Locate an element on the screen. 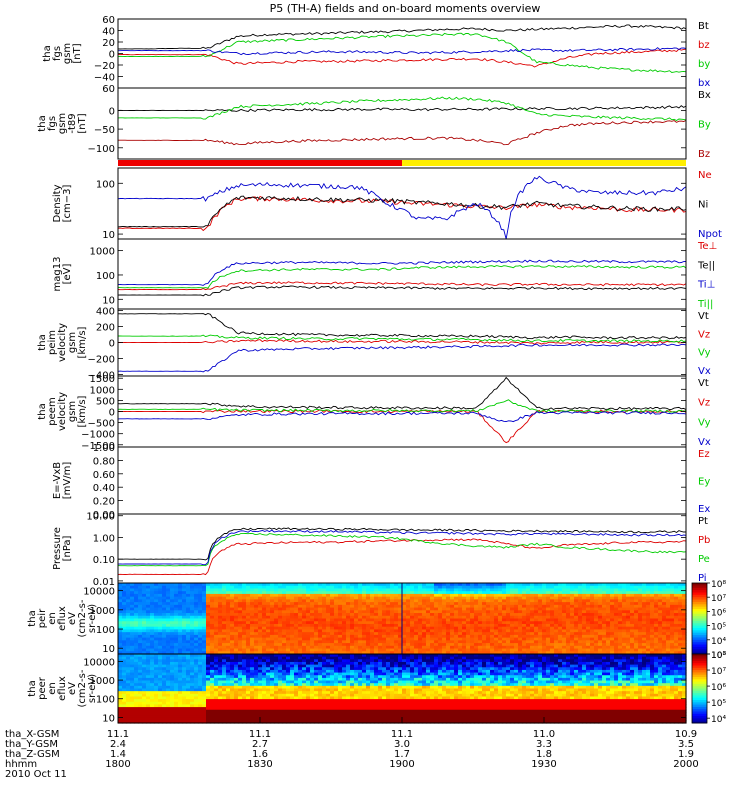 The height and width of the screenshot is (804, 750). y-label-line: [cm−3] is located at coordinates (67, 204).